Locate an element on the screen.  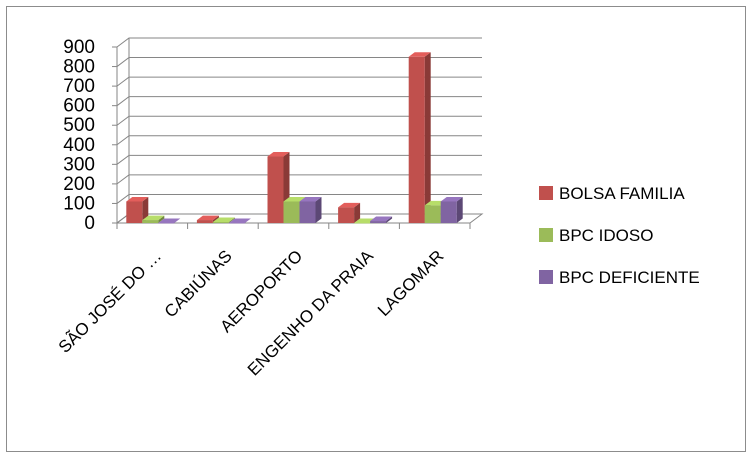
y-tick-label: 200 is located at coordinates (79, 184).